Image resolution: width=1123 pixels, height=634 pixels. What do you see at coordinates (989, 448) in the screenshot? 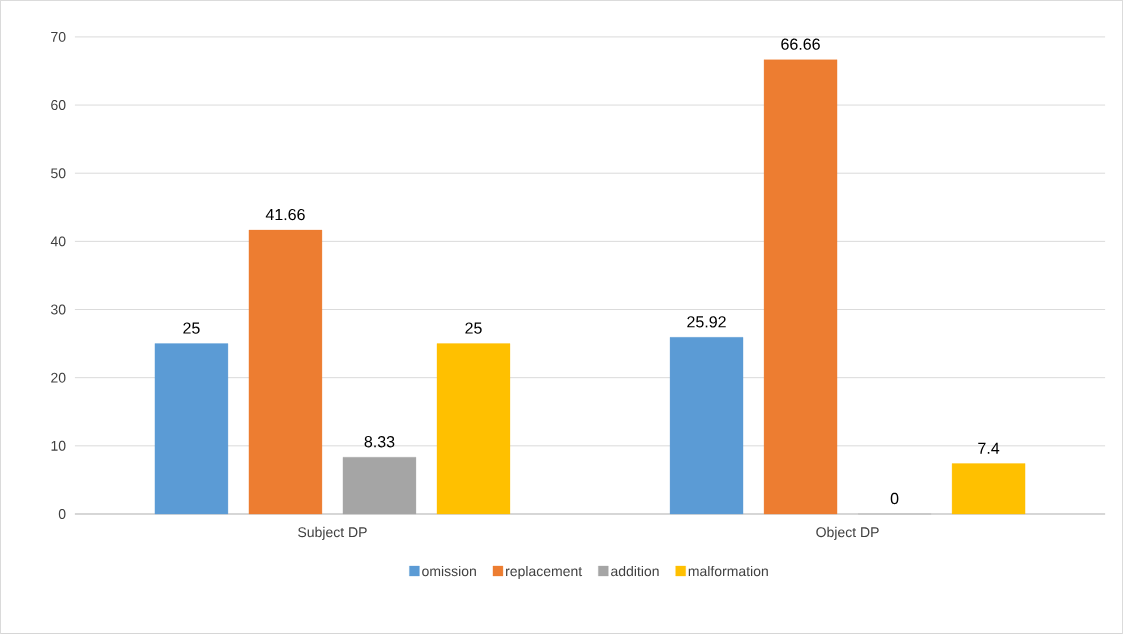
I see `data-label: 7.4` at bounding box center [989, 448].